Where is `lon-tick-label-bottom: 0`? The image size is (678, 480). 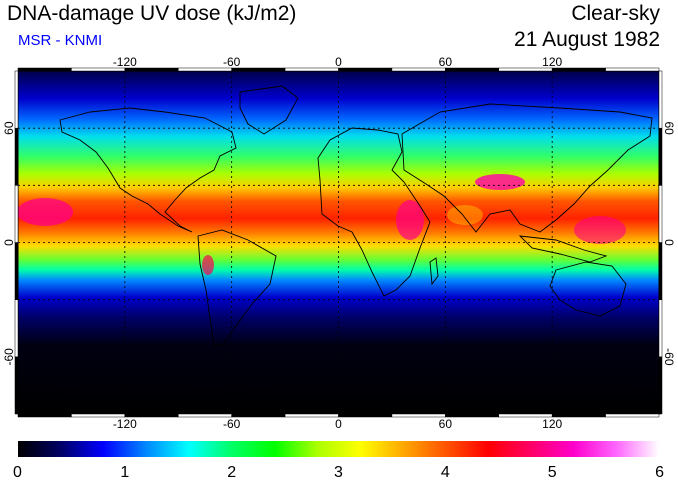
lon-tick-label-bottom: 0 is located at coordinates (338, 424).